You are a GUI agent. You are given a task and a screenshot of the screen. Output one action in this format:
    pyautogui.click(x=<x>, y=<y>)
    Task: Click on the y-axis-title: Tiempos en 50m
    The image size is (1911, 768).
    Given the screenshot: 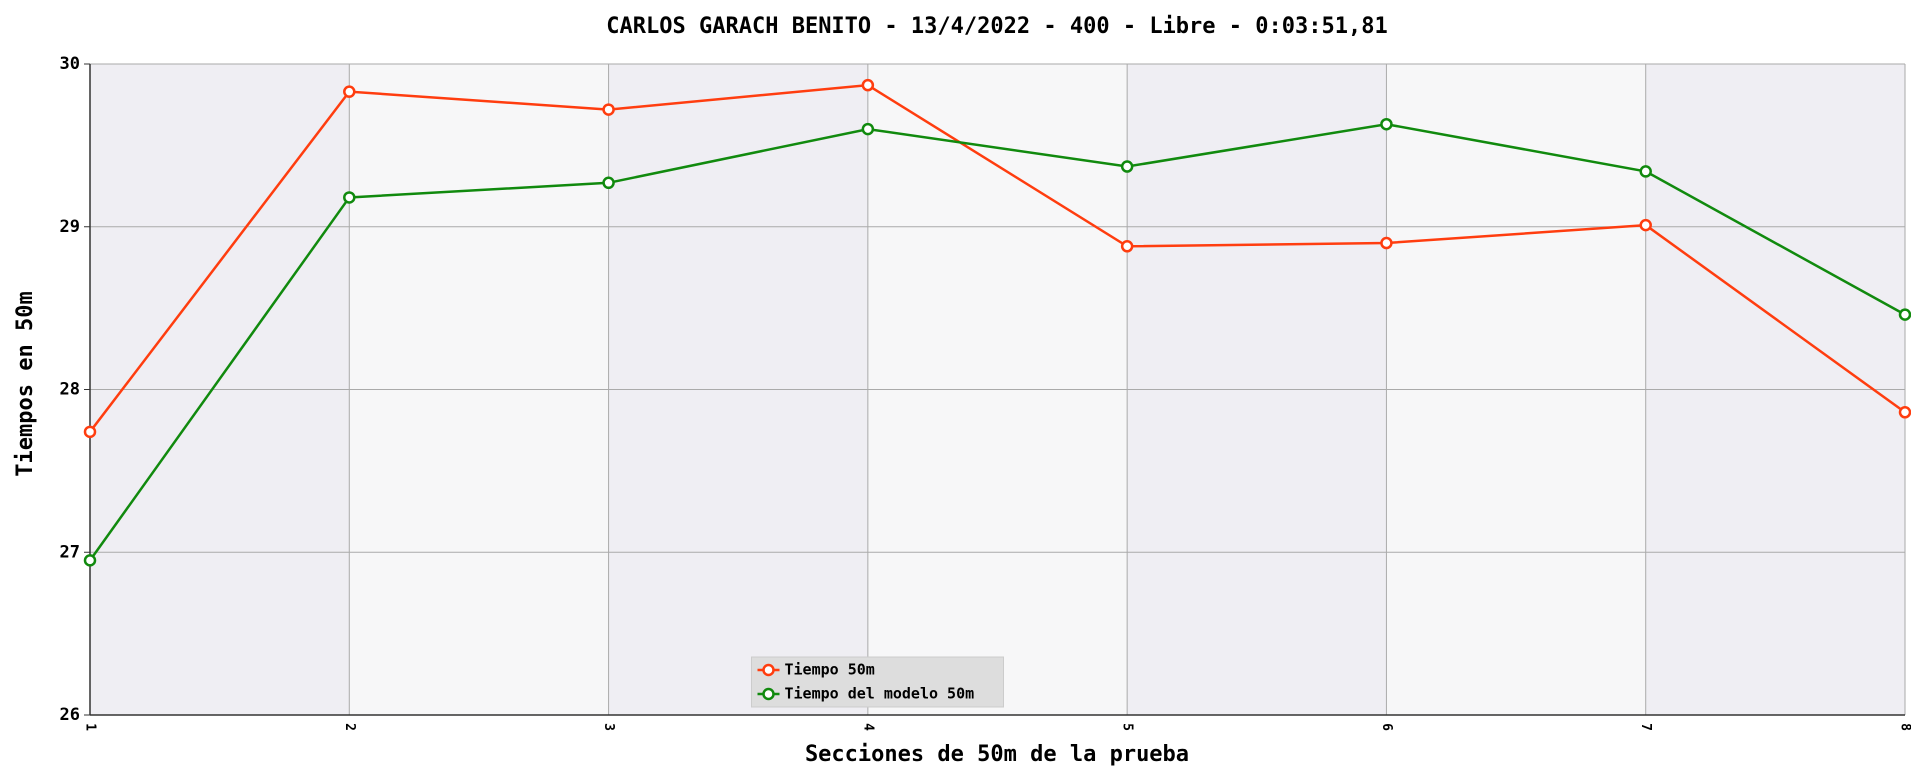 What is the action you would take?
    pyautogui.click(x=25, y=383)
    